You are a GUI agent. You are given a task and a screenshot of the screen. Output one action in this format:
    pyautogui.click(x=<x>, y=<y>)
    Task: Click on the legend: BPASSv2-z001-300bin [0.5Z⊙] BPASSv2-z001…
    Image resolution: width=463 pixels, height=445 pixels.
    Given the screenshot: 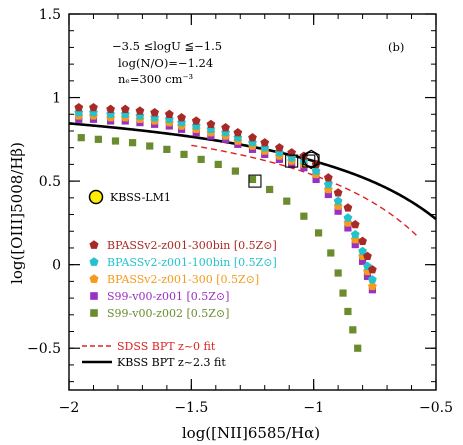 What is the action you would take?
    pyautogui.click(x=179, y=304)
    